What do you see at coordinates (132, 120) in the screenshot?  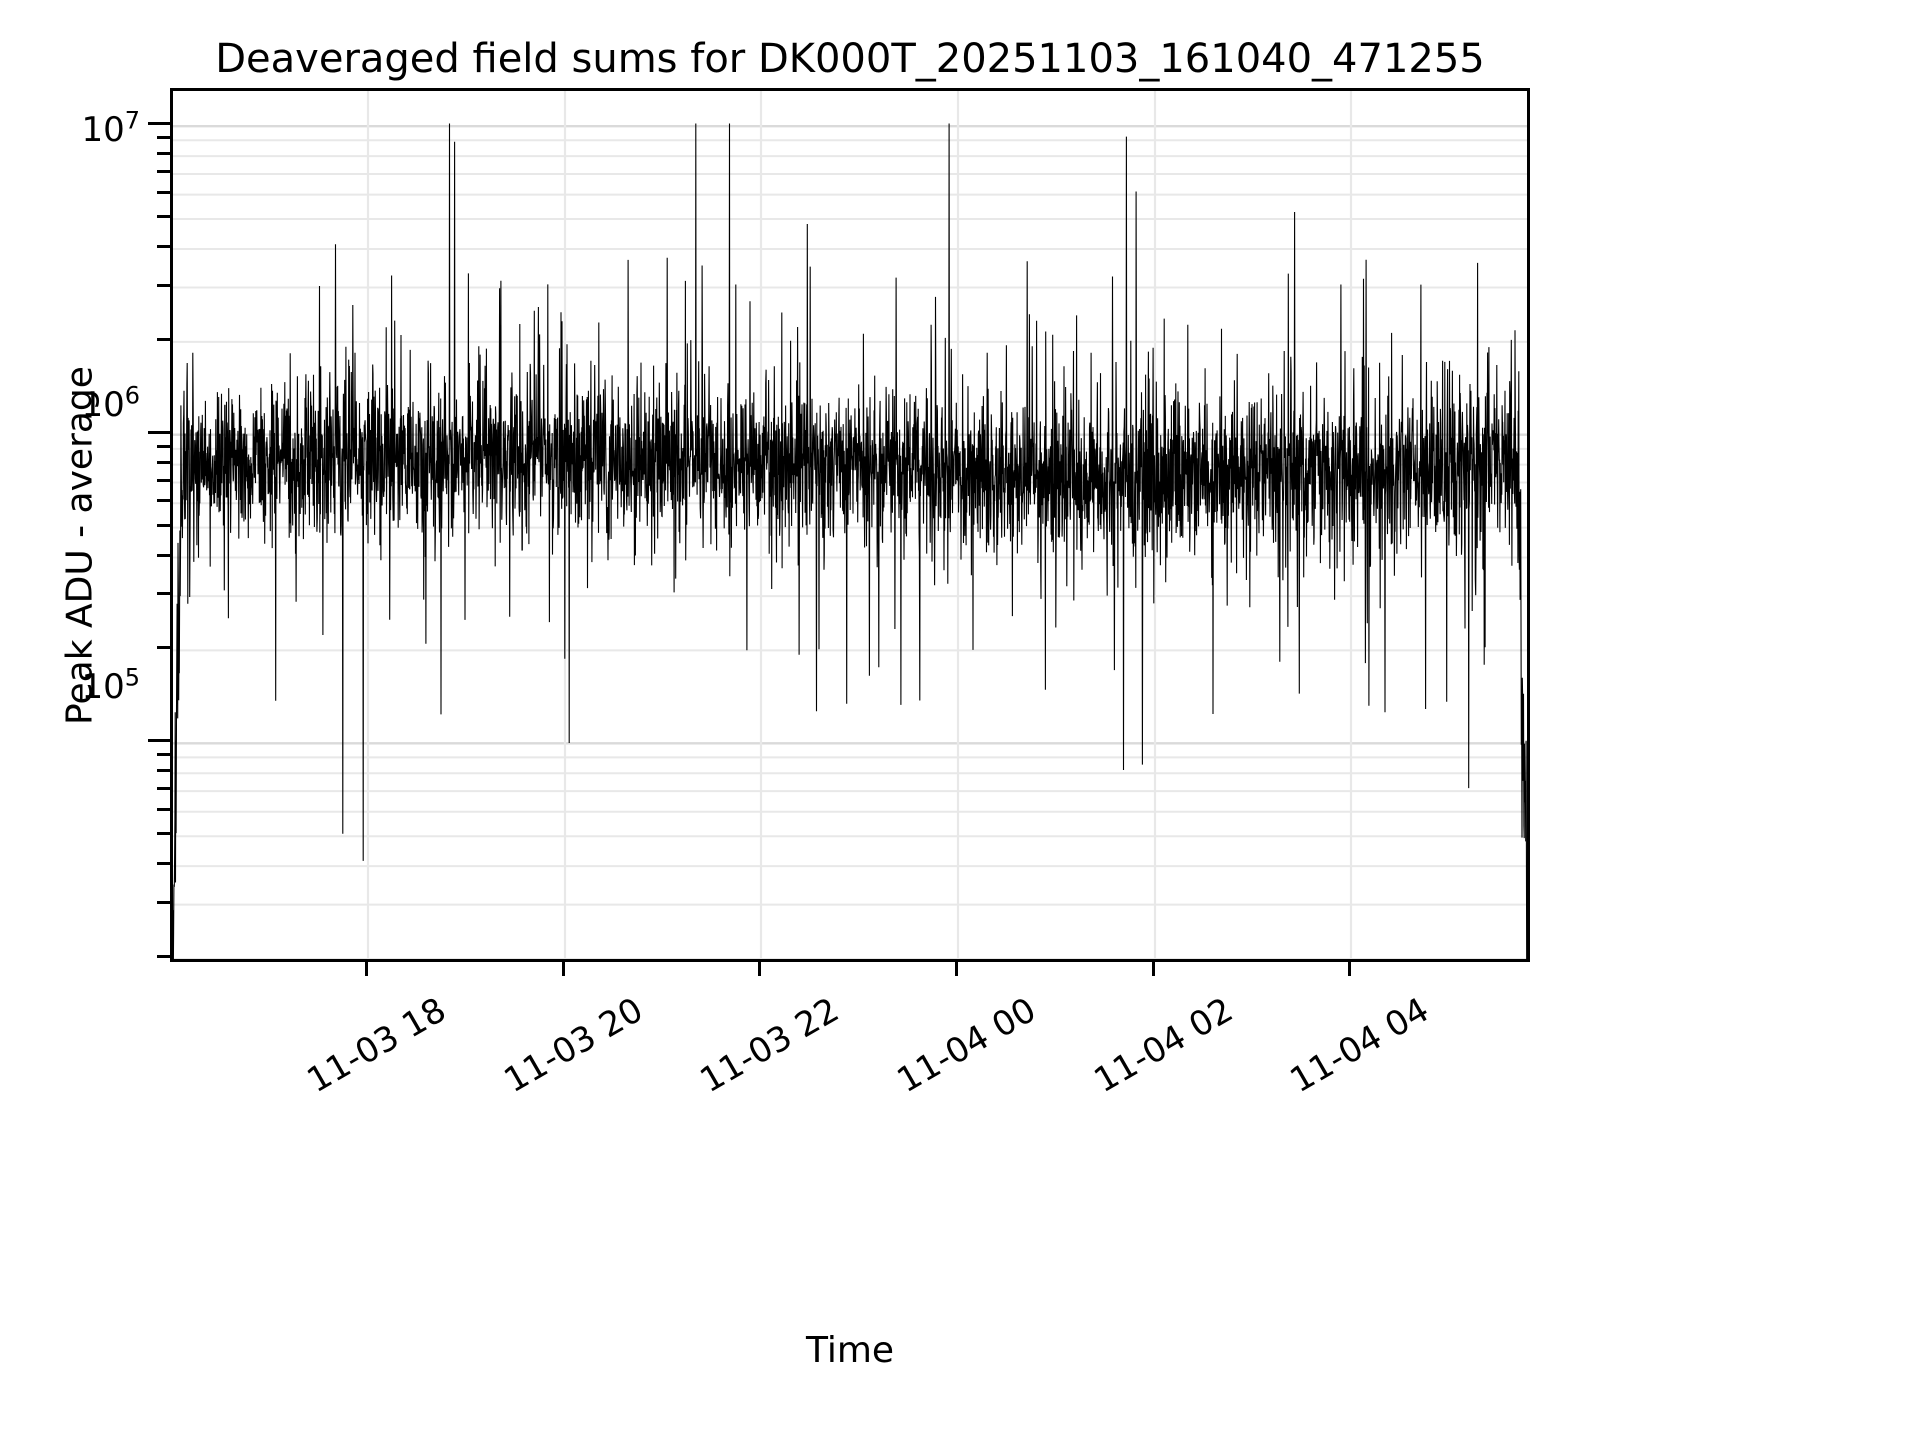 I see `y-tick-exponent-7: 7` at bounding box center [132, 120].